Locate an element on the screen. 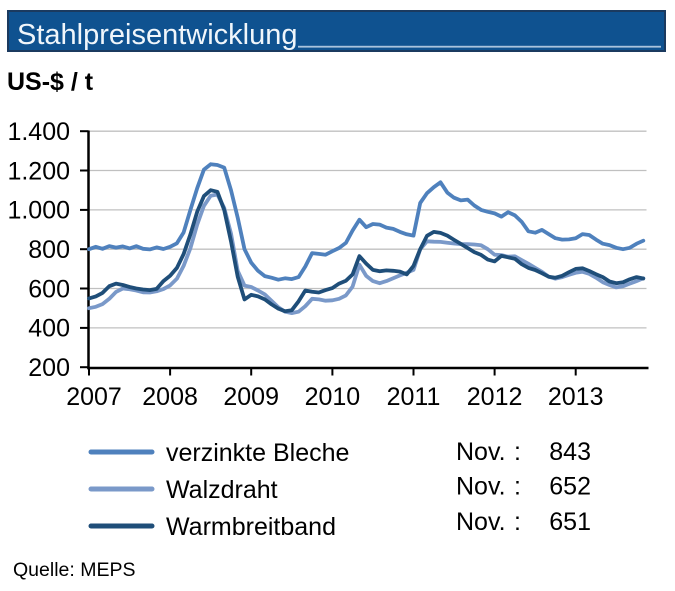 This screenshot has height=591, width=675. svg-text: 1.000 is located at coordinates (38, 211).